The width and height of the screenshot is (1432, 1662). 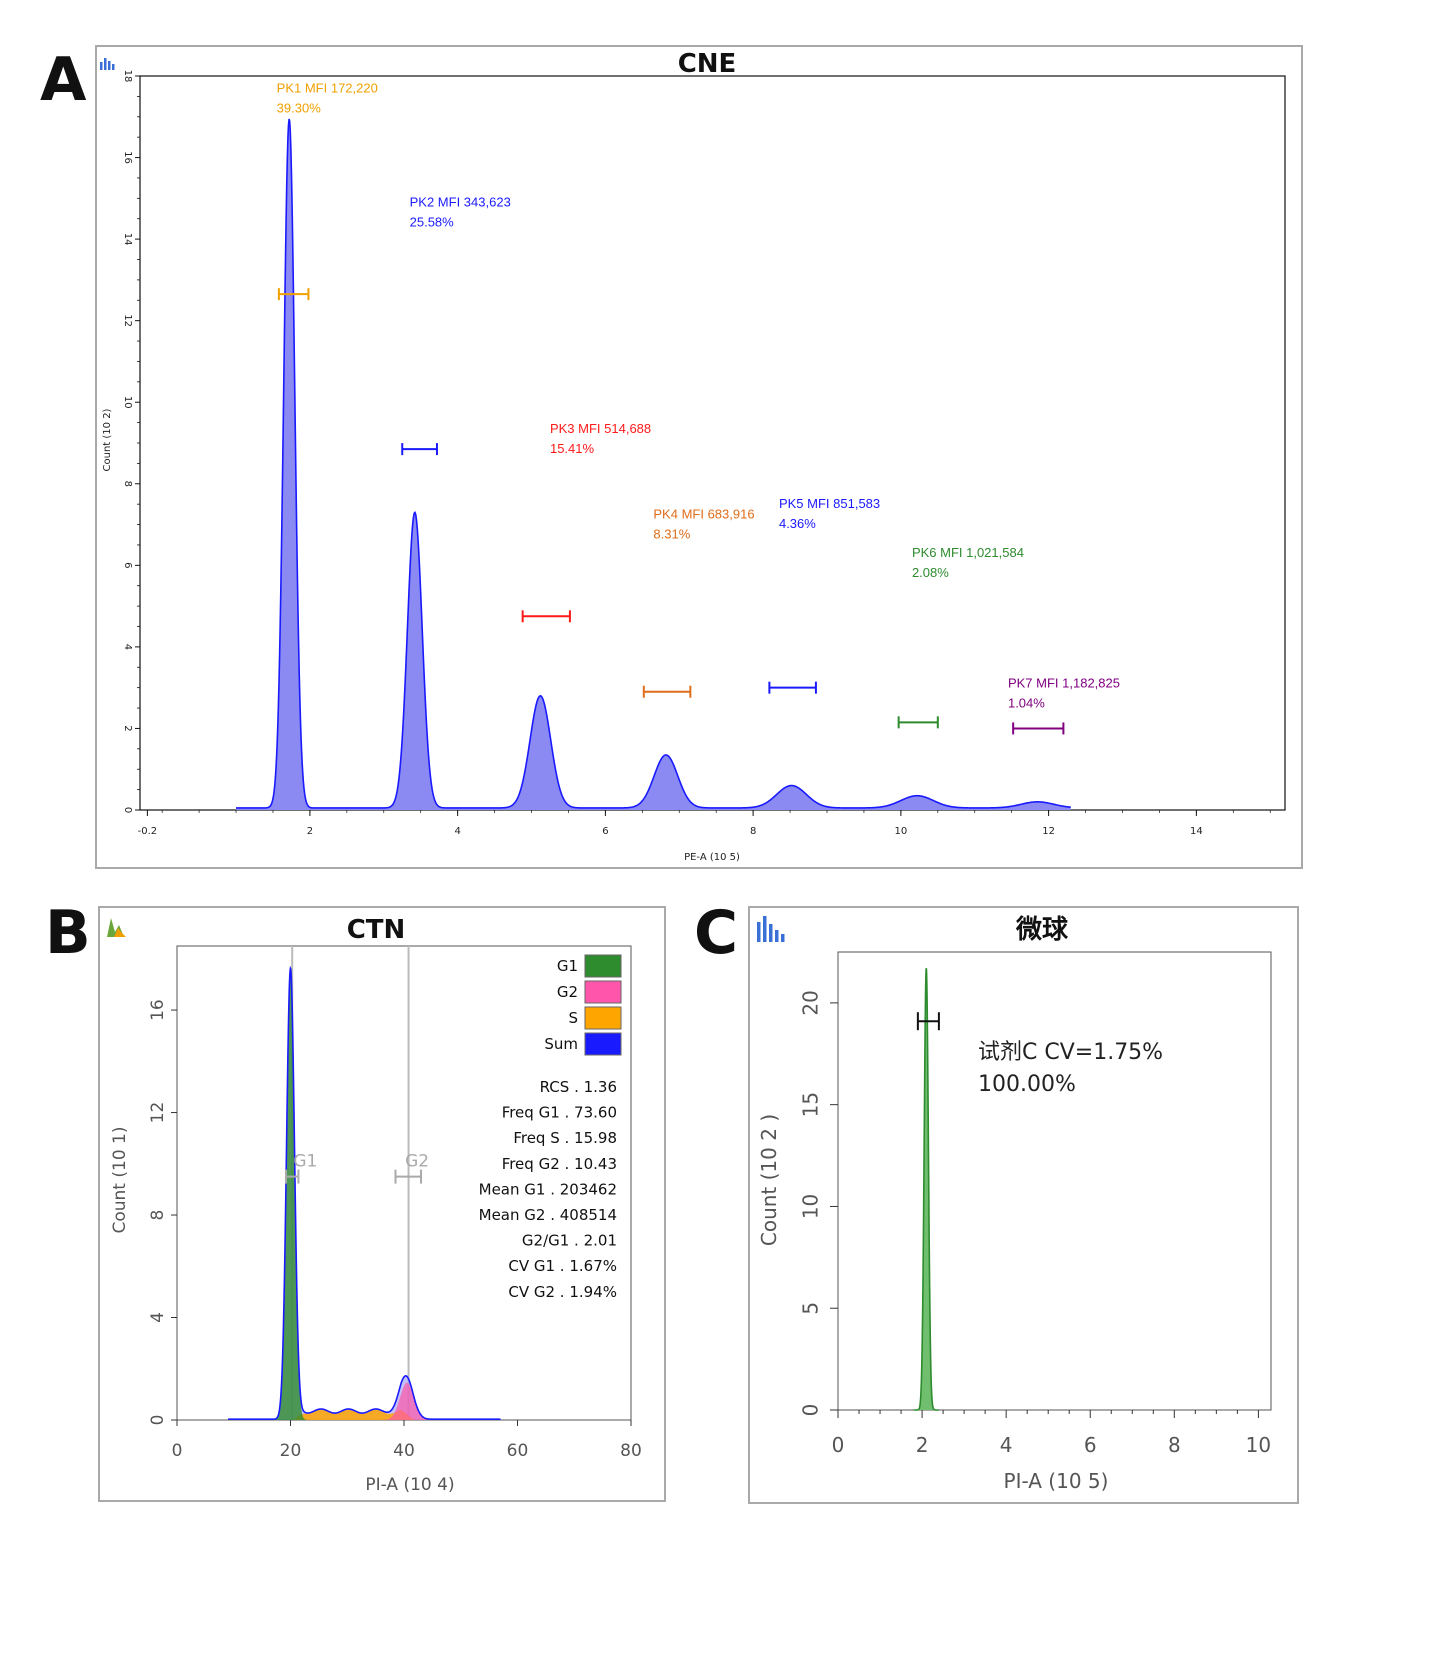 I want to click on g2-area-b, so click(x=407, y=1401).